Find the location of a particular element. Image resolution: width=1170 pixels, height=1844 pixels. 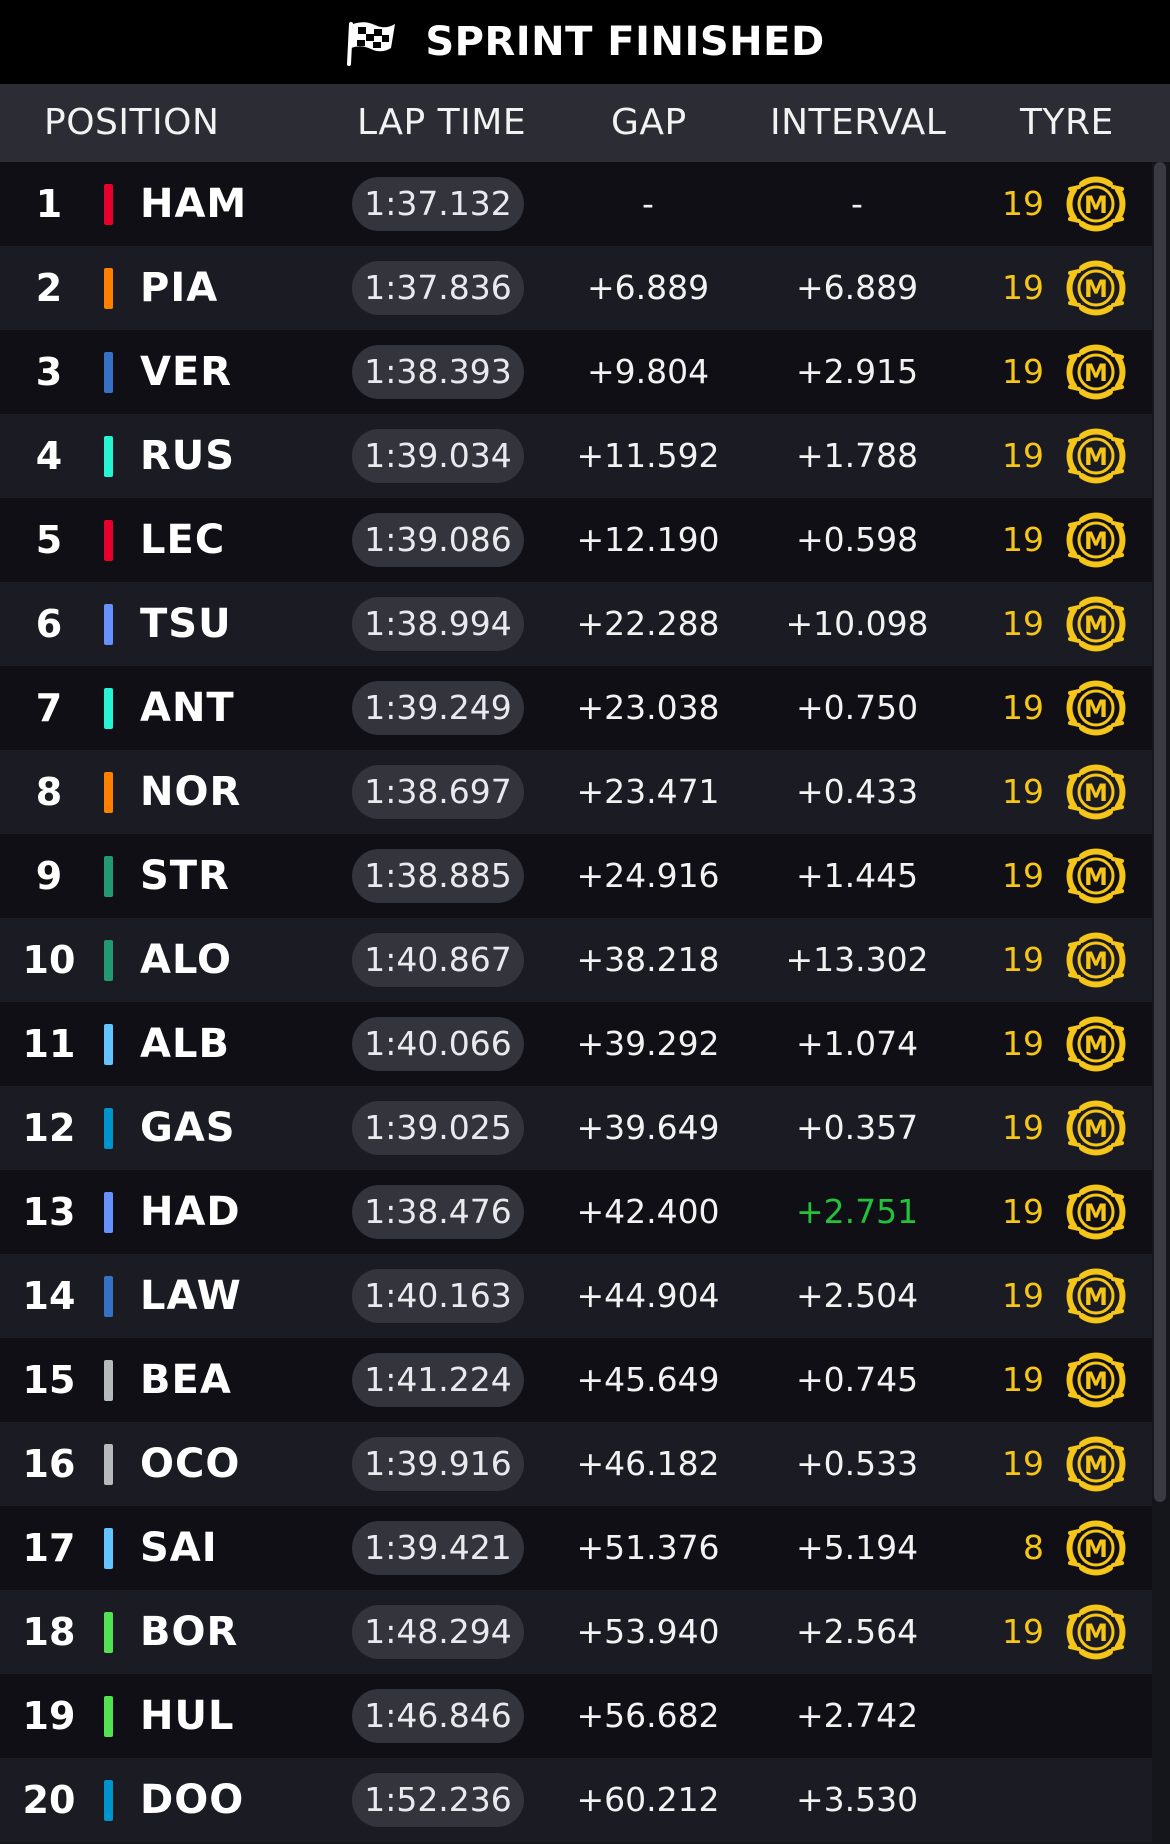

table-row: 8 NOR 1:38.697 +23.471 +0.433 19 M is located at coordinates (576, 792).